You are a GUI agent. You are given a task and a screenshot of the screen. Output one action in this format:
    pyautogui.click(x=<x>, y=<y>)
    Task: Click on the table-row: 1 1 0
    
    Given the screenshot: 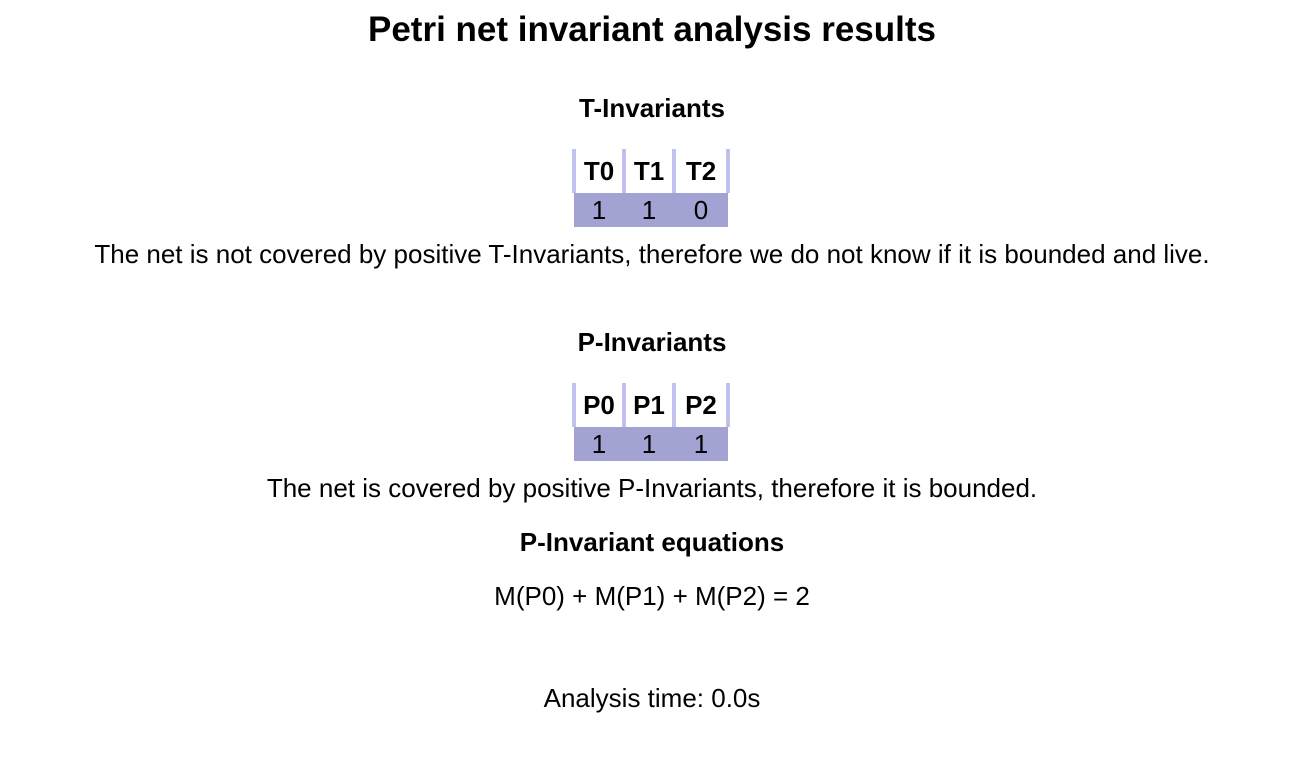 What is the action you would take?
    pyautogui.click(x=651, y=210)
    